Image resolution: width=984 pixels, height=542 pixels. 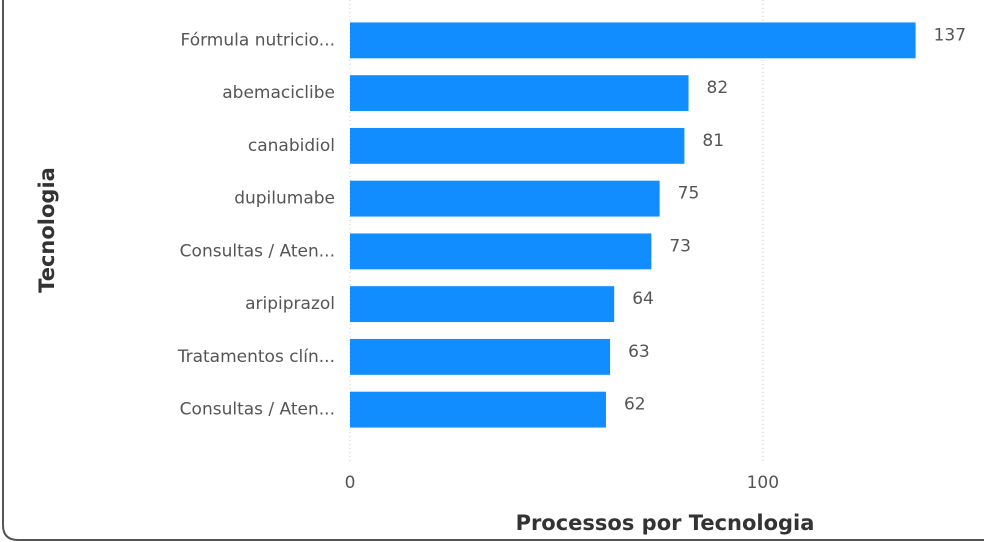 What do you see at coordinates (350, 483) in the screenshot?
I see `x-tick-label: 0` at bounding box center [350, 483].